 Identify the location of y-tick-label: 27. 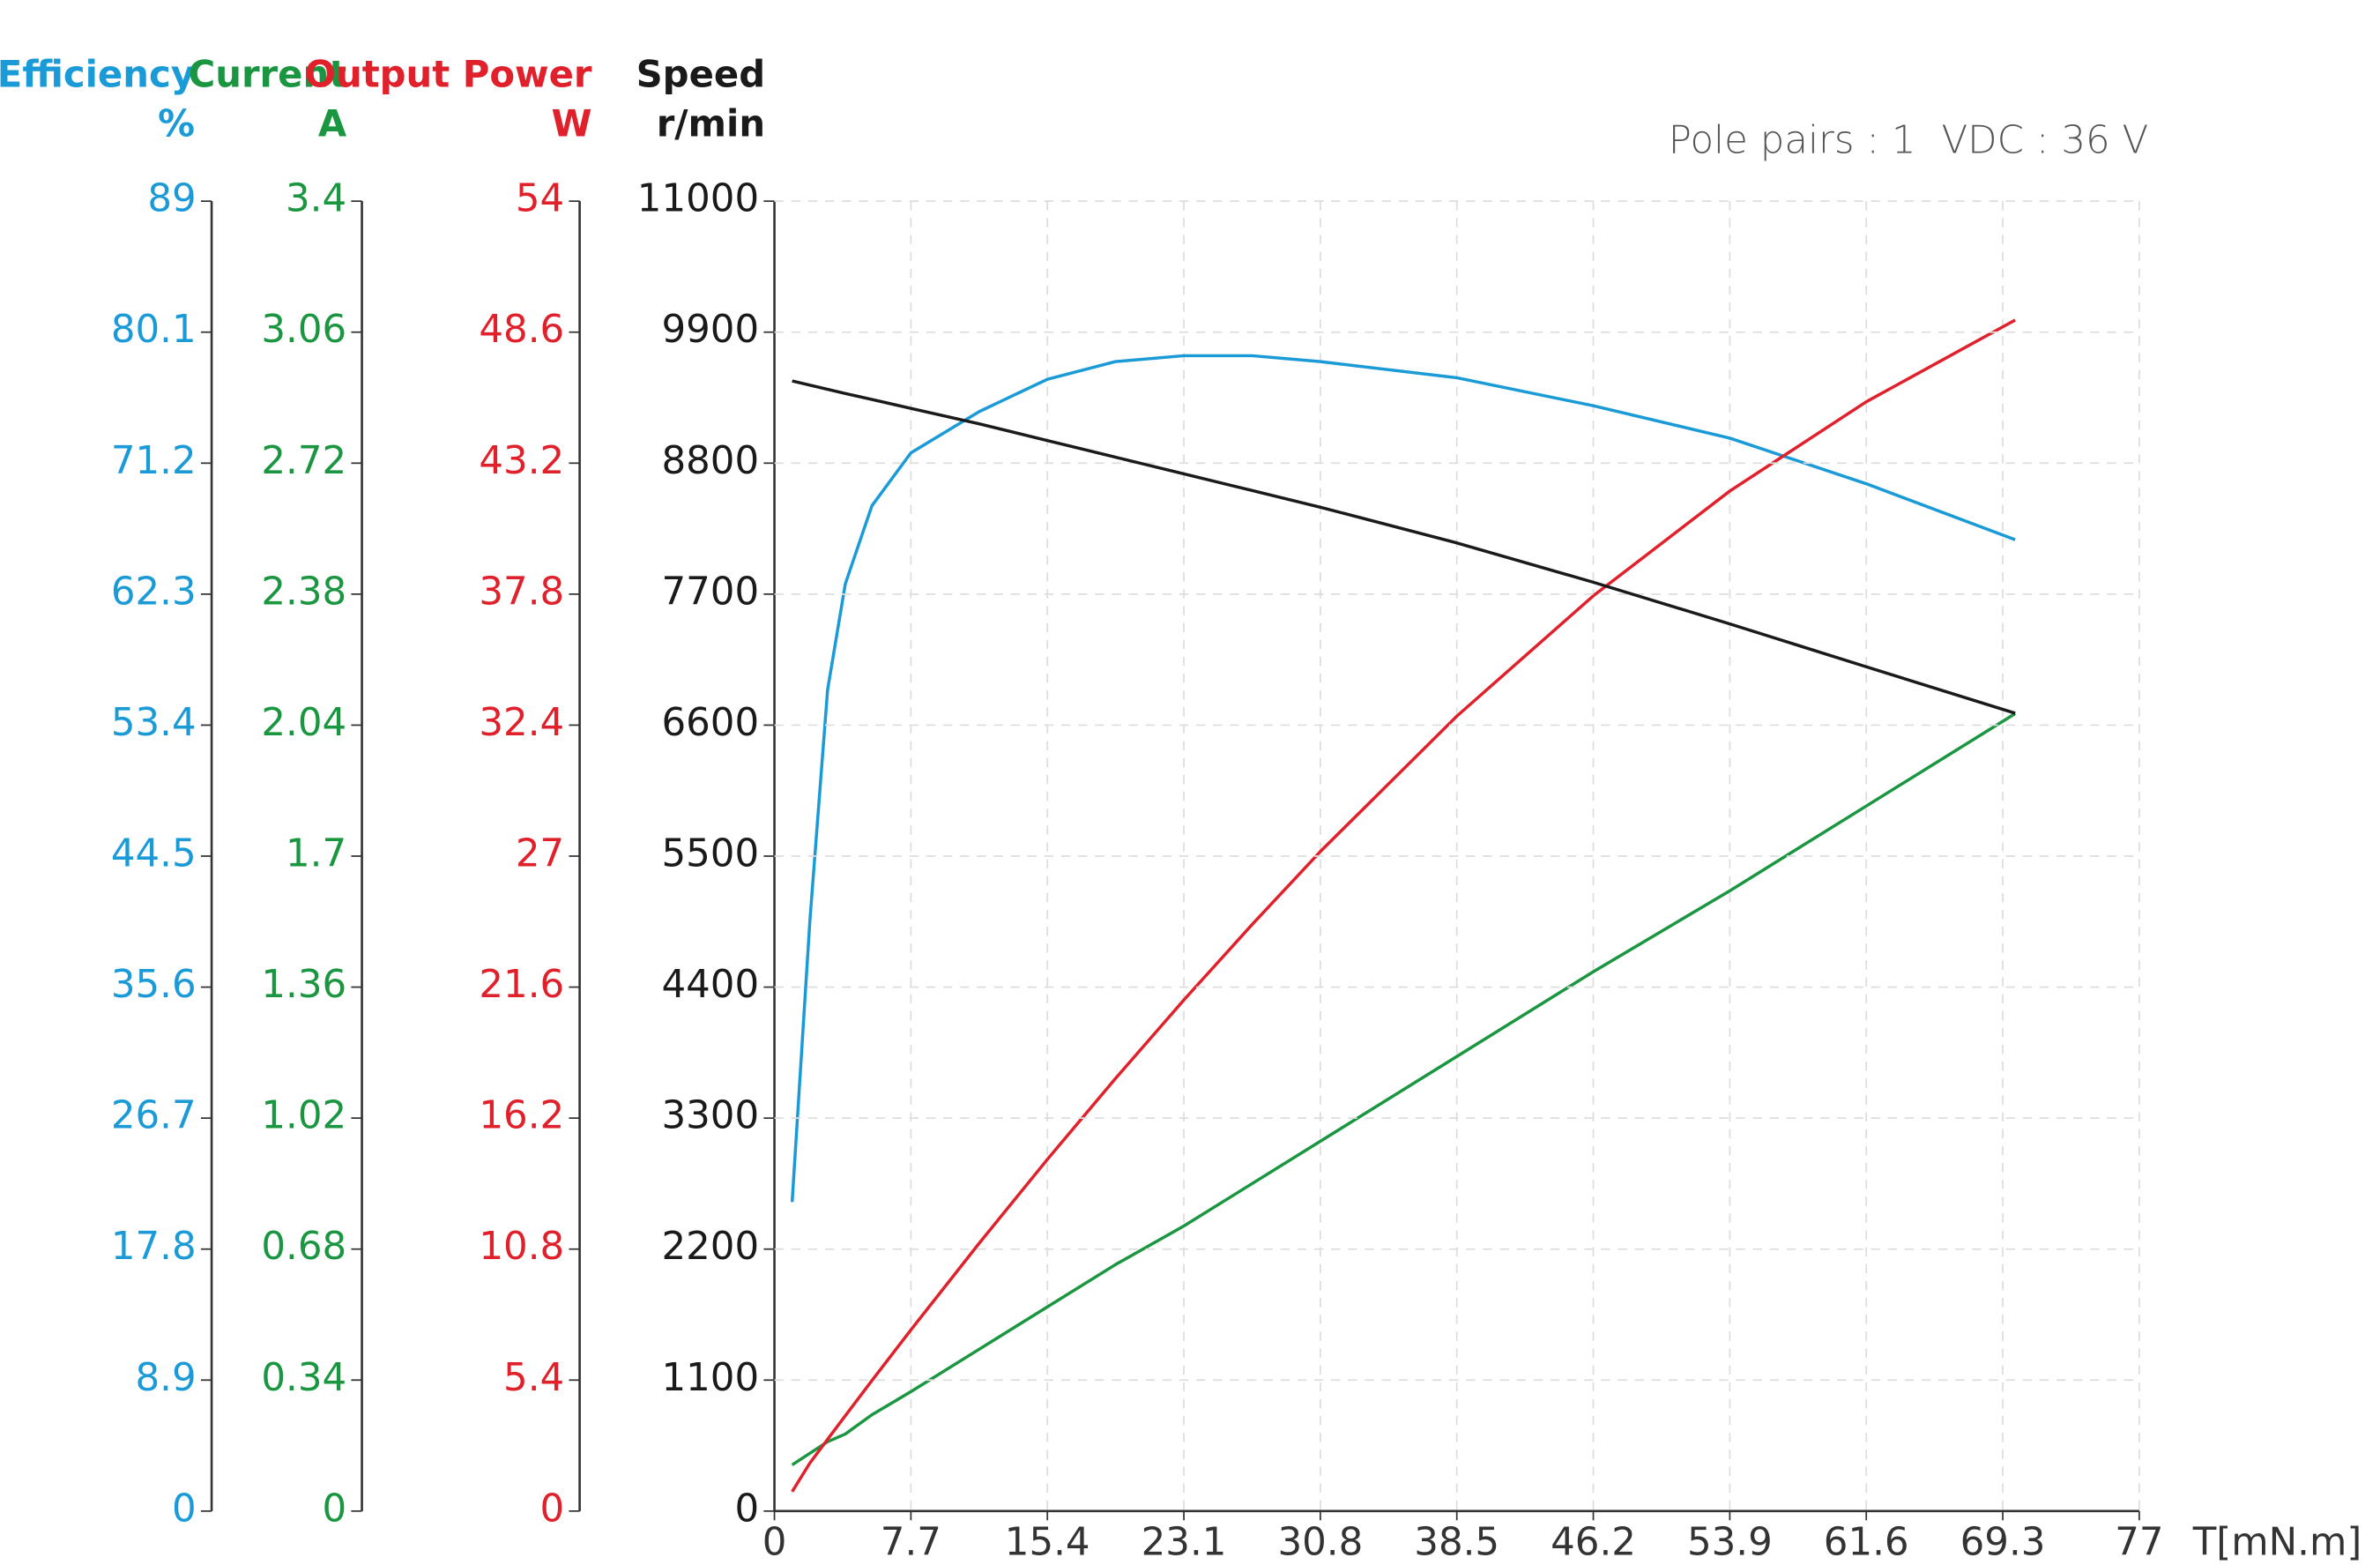
(540, 854).